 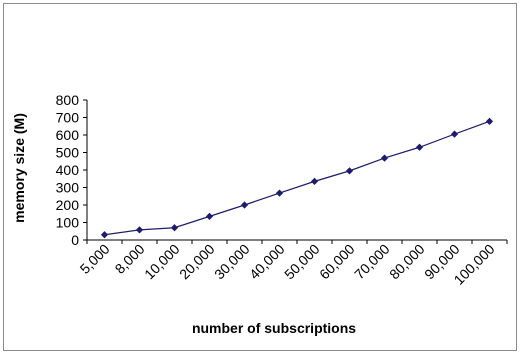 I want to click on x-axis-title: number of subscriptions, so click(x=274, y=328).